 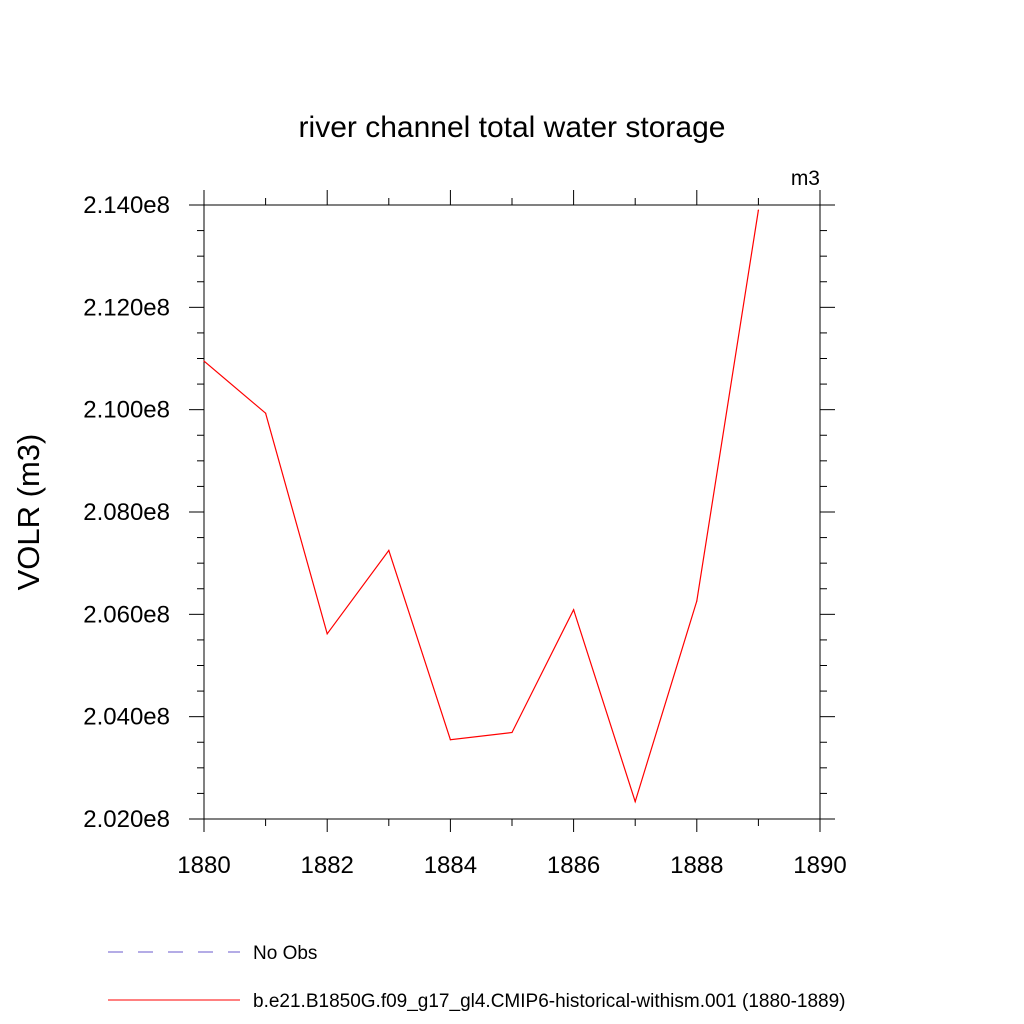 What do you see at coordinates (28, 512) in the screenshot?
I see `y-axis-label: VOLR (m3)` at bounding box center [28, 512].